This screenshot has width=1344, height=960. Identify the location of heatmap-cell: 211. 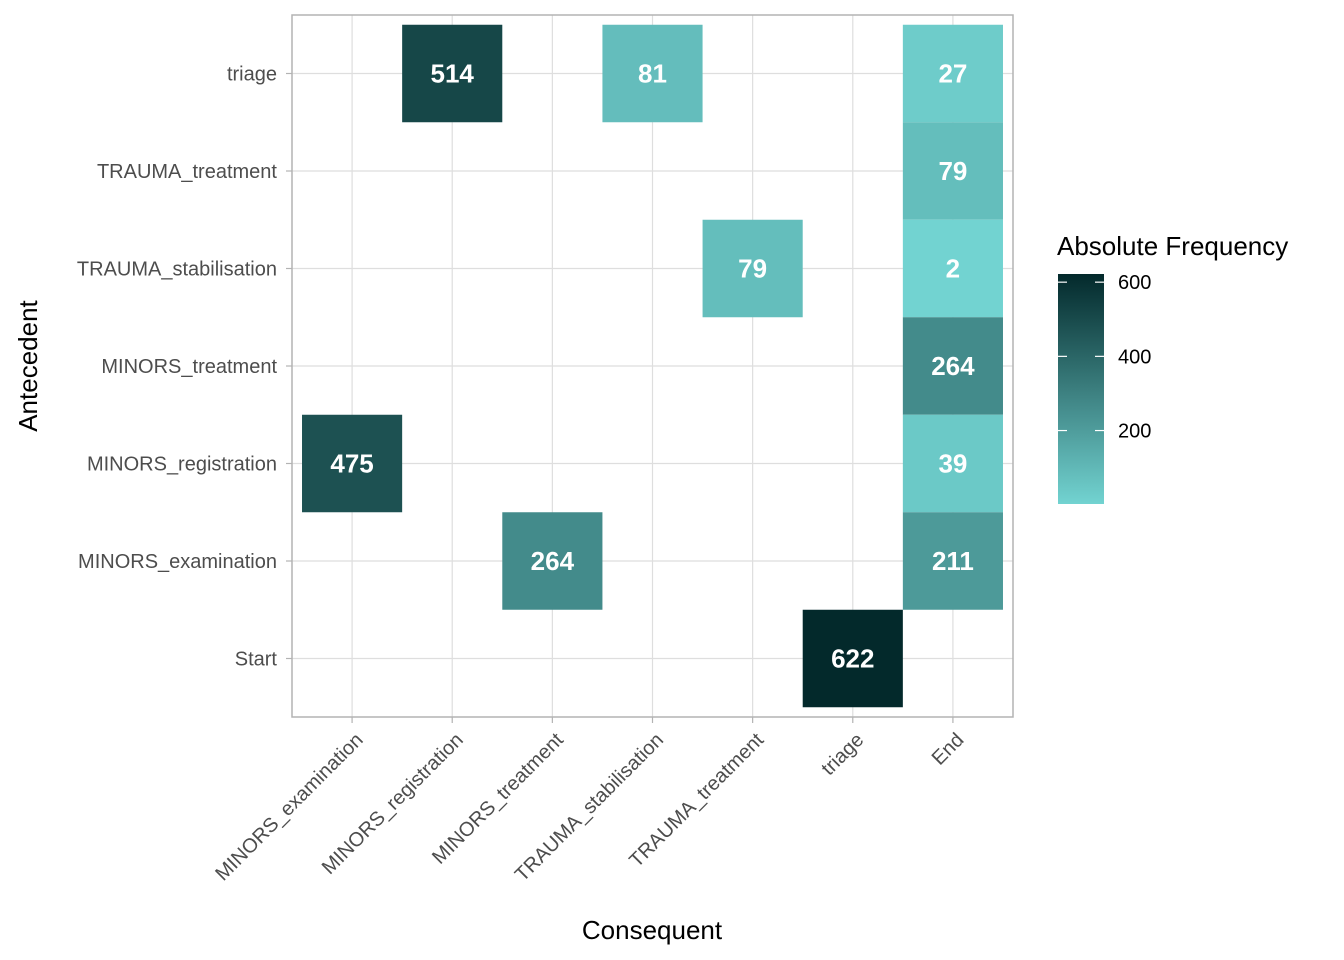
(952, 561).